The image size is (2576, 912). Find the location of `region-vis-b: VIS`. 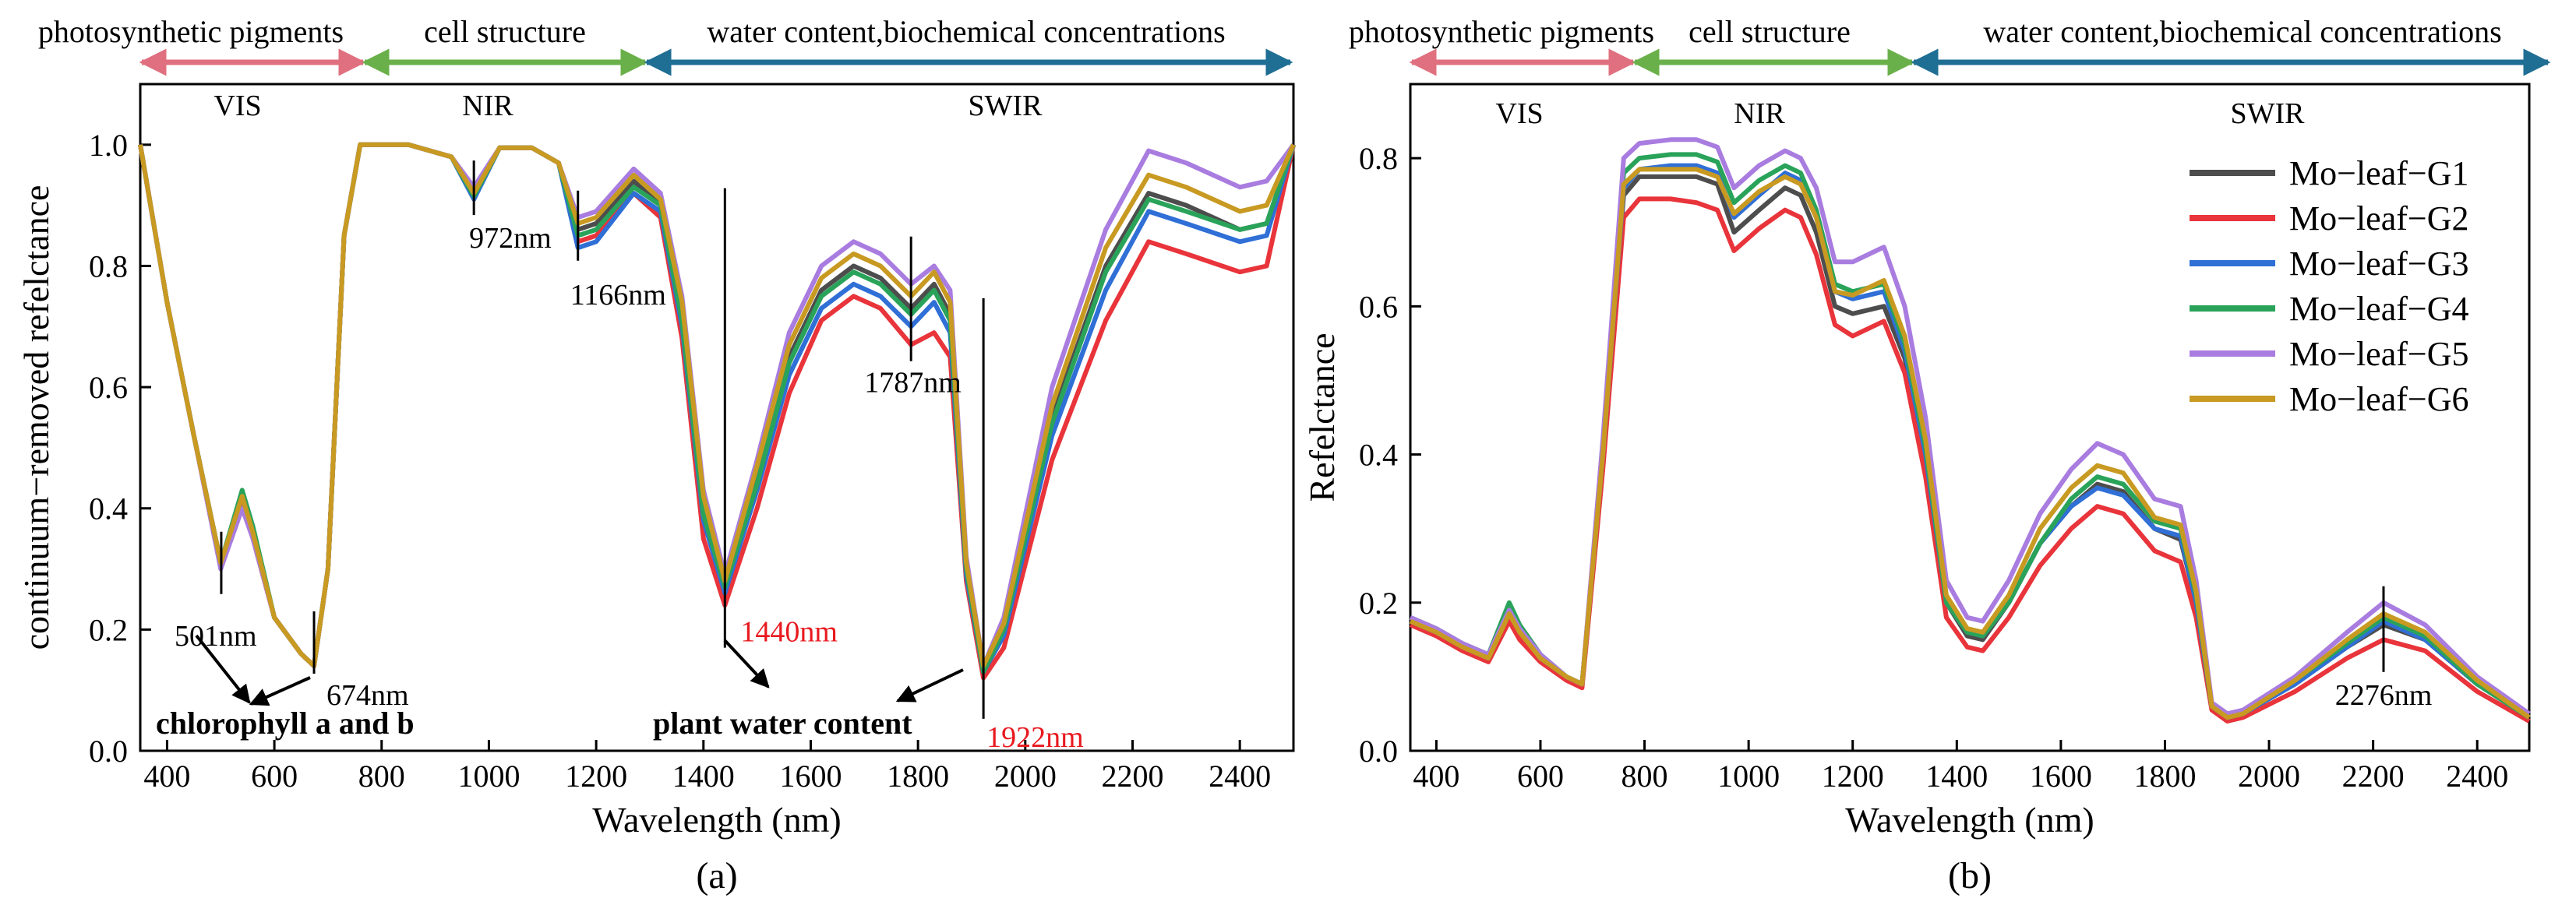

region-vis-b: VIS is located at coordinates (1519, 114).